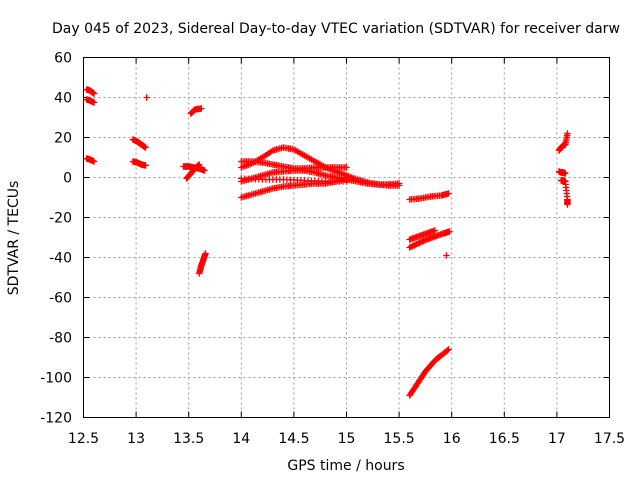 Image resolution: width=640 pixels, height=480 pixels. Describe the element at coordinates (202, 263) in the screenshot. I see `series-arc-j` at that location.